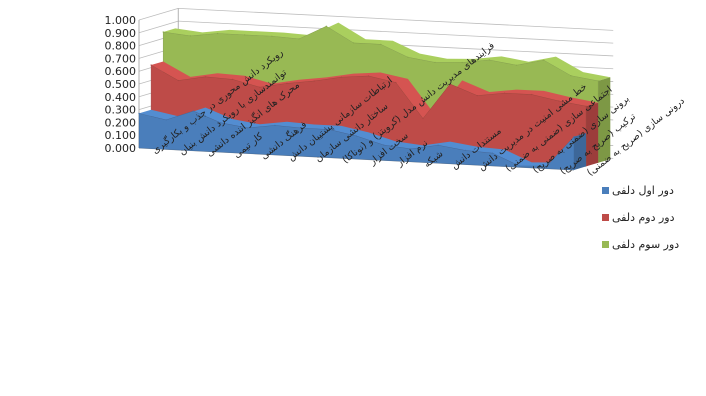 Image resolution: width=706 pixels, height=396 pixels. What do you see at coordinates (121, 135) in the screenshot?
I see `y-tick-label: 0.100` at bounding box center [121, 135].